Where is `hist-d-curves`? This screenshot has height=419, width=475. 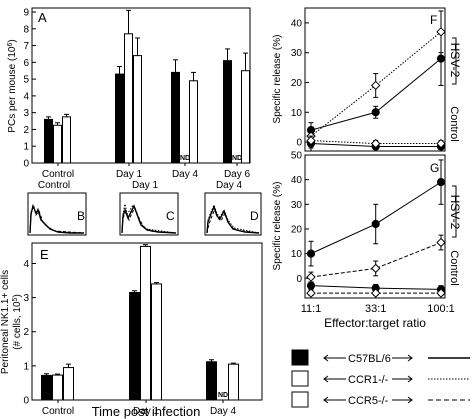 hist-d-curves is located at coordinates (233, 218).